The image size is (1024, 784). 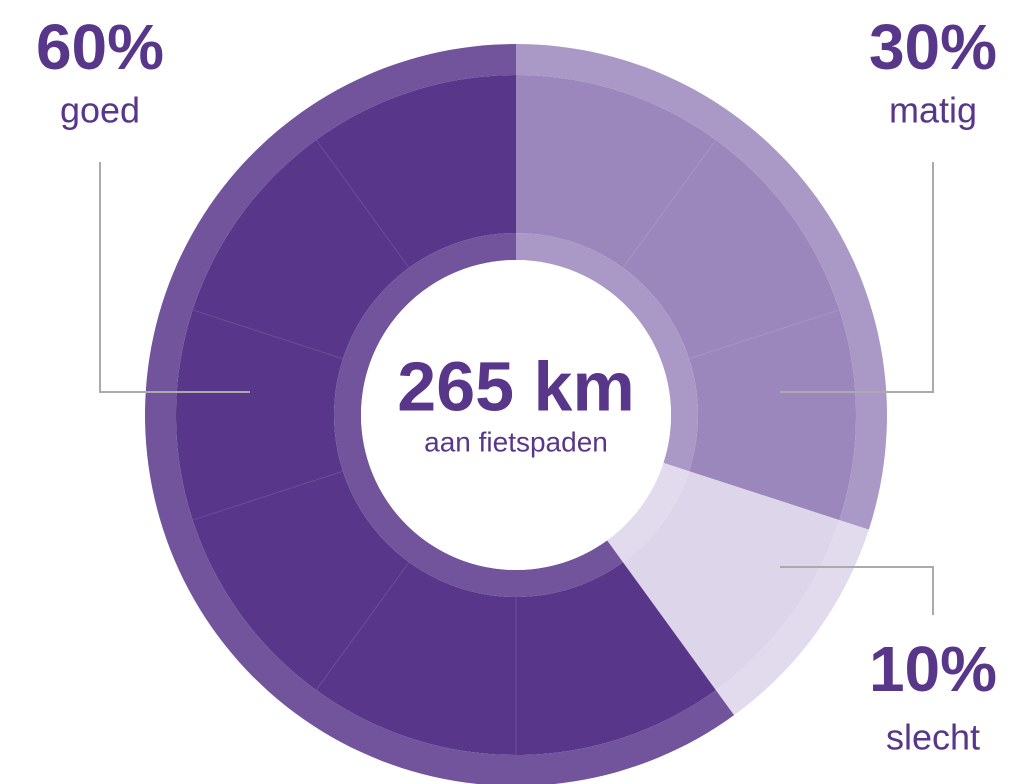 I want to click on value-label: 60%, so click(x=100, y=47).